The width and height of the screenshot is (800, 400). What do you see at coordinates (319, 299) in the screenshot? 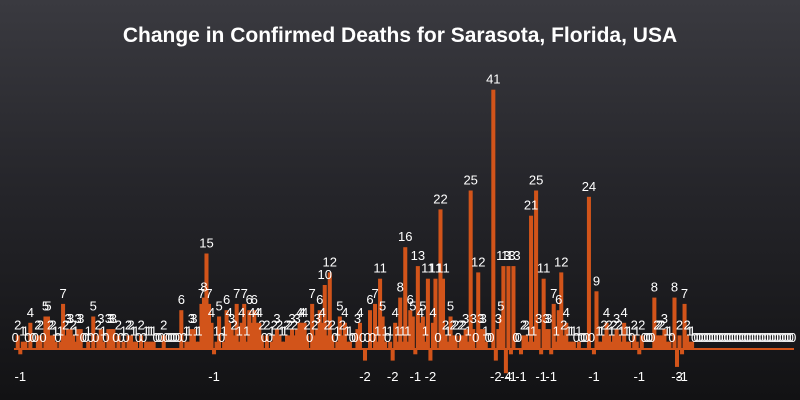
I see `data-label: 6` at bounding box center [319, 299].